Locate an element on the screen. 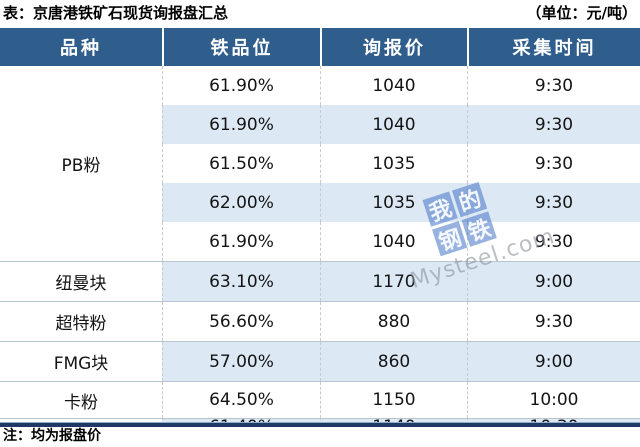 The width and height of the screenshot is (640, 447). price-cell: 1150 is located at coordinates (393, 400).